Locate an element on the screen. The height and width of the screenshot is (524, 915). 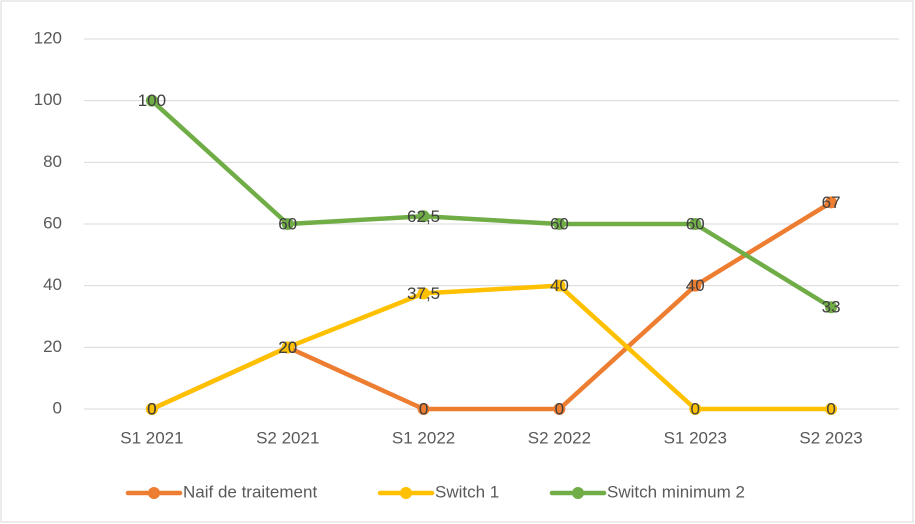
legend-label: Switch minimum 2 is located at coordinates (676, 491).